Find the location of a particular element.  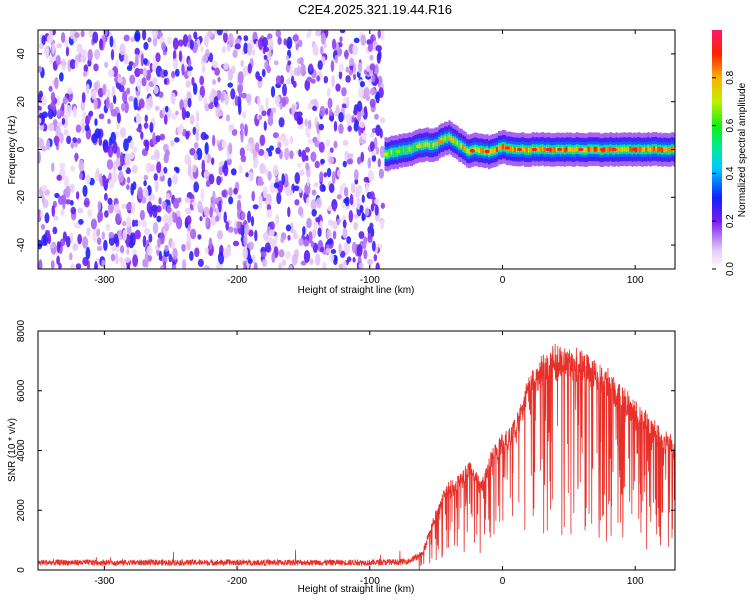

x-tick-label: -100 is located at coordinates (370, 280).